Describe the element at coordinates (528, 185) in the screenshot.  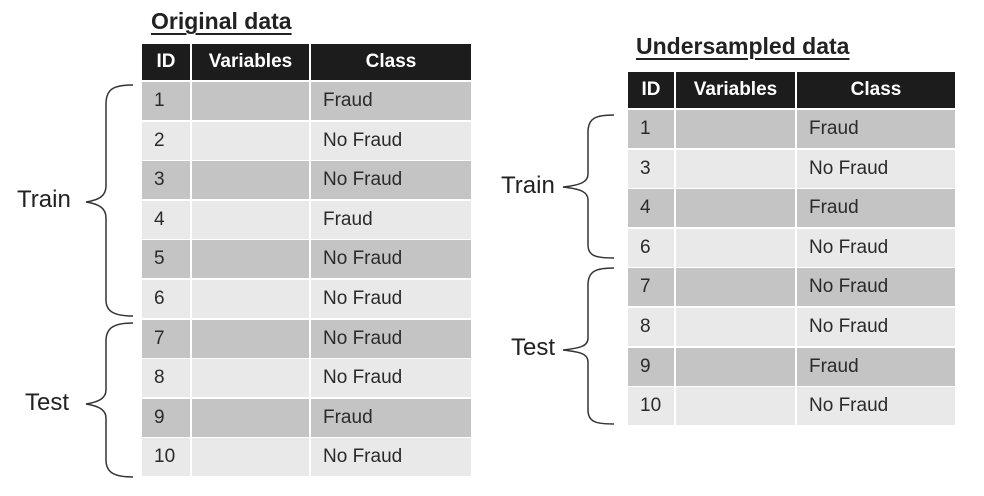
I see `undersampled-train-label: Train` at that location.